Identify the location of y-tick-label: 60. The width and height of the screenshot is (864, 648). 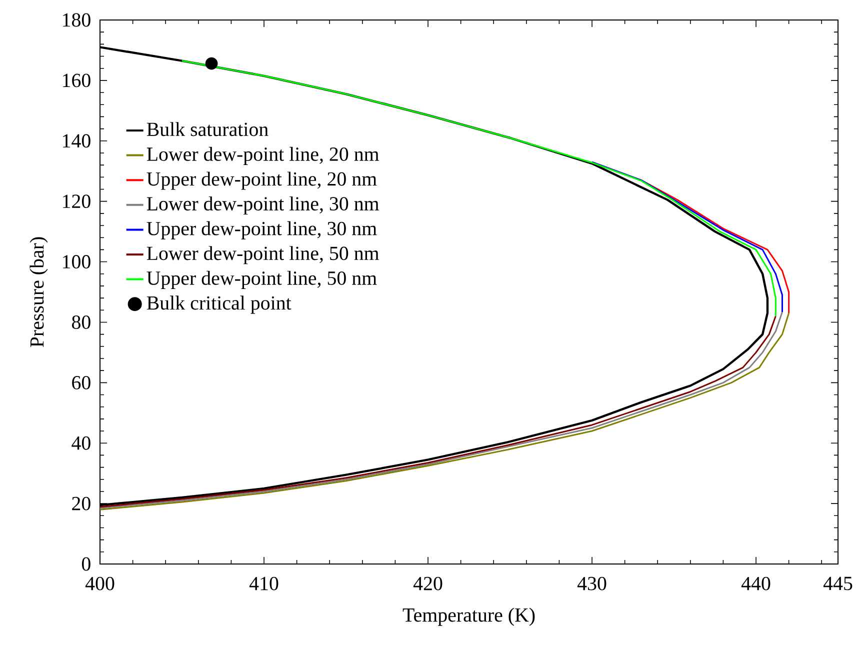
(81, 383).